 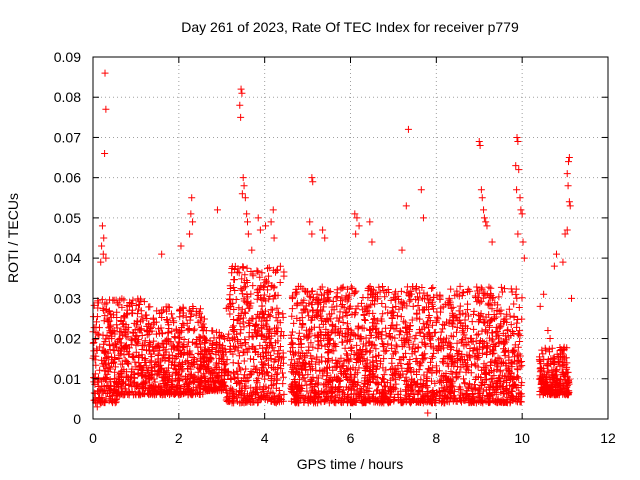 What do you see at coordinates (67, 339) in the screenshot?
I see `y-tick-label: 0.02` at bounding box center [67, 339].